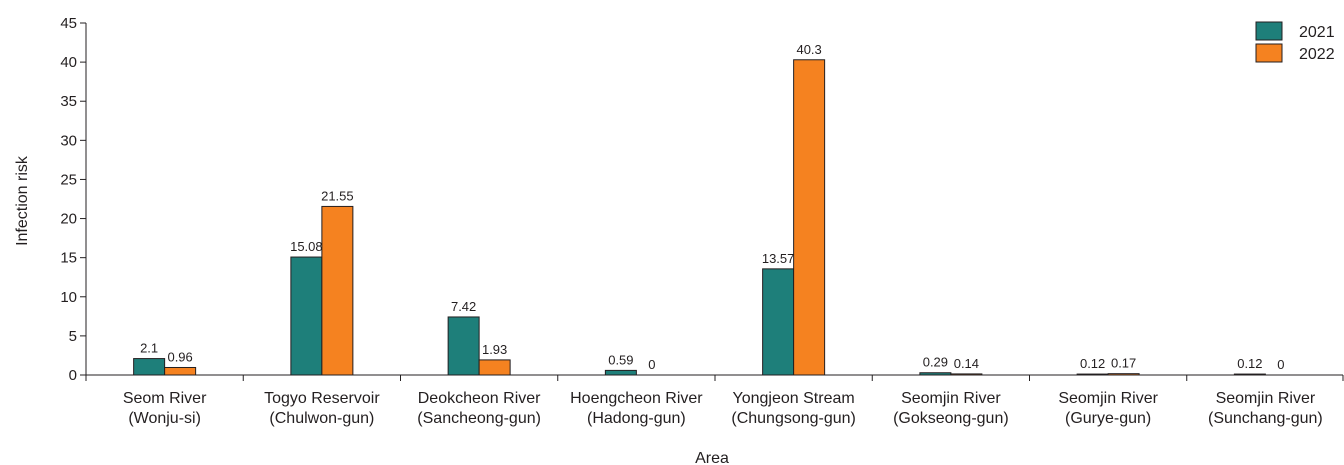  Describe the element at coordinates (793, 408) in the screenshot. I see `x-category-label: Yongjeon Stream (Chungsong-gun)` at that location.